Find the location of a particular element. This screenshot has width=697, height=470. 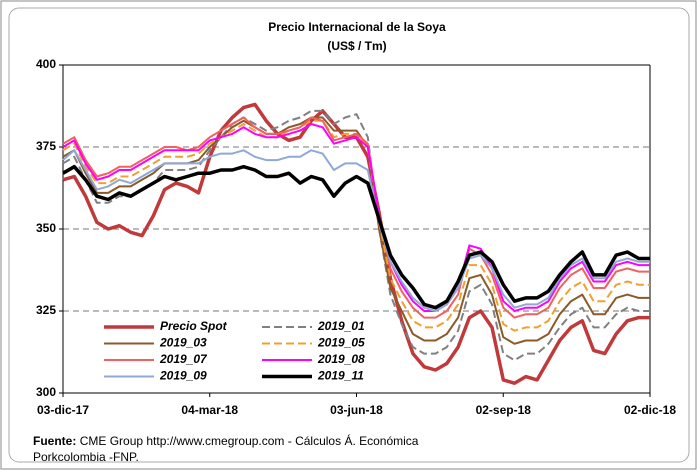

source-text: Porkcolombia -FNP. is located at coordinates (86, 457).